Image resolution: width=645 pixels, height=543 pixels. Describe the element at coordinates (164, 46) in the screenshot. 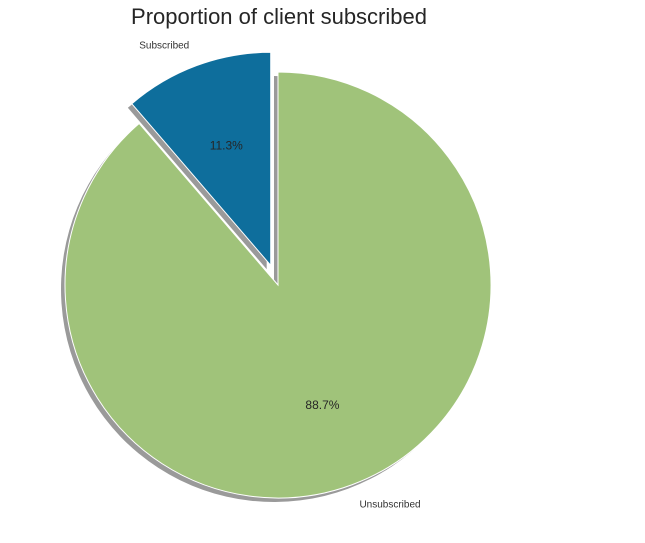

I see `category-label-subscribed: Subscribed` at that location.